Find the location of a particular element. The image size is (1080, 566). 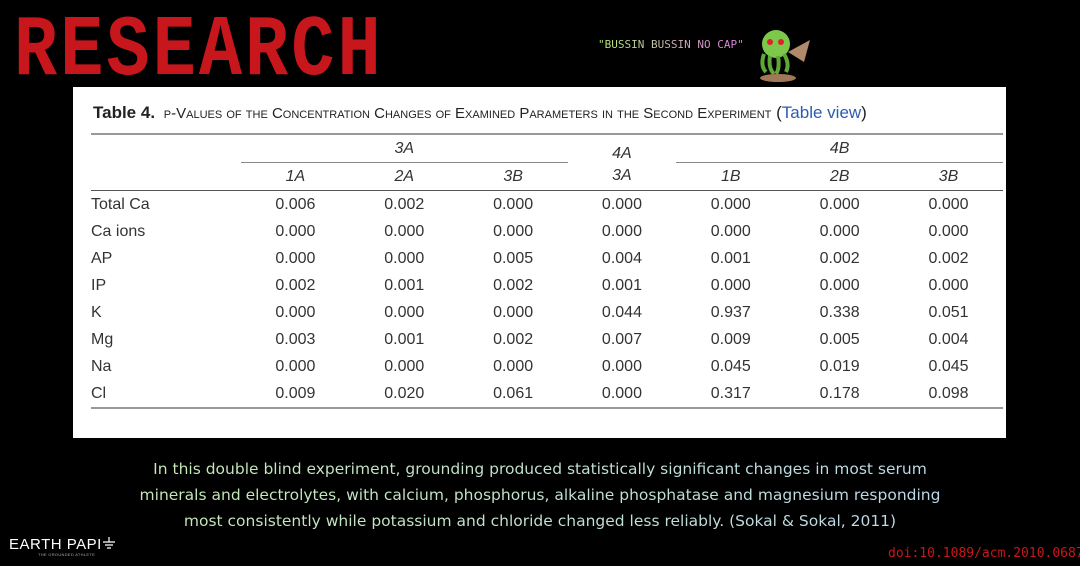

table-row: K 0.000 0.000 0.000 0.044 0.937 0.338 0.051 is located at coordinates (547, 312).